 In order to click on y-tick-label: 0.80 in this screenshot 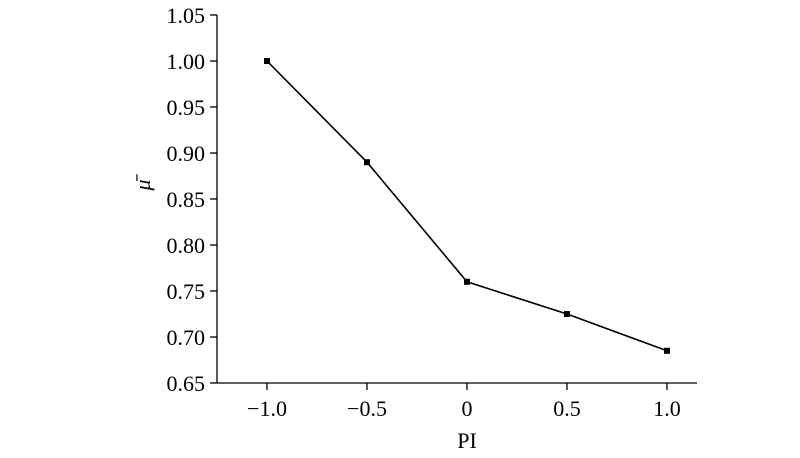, I will do `click(186, 245)`.